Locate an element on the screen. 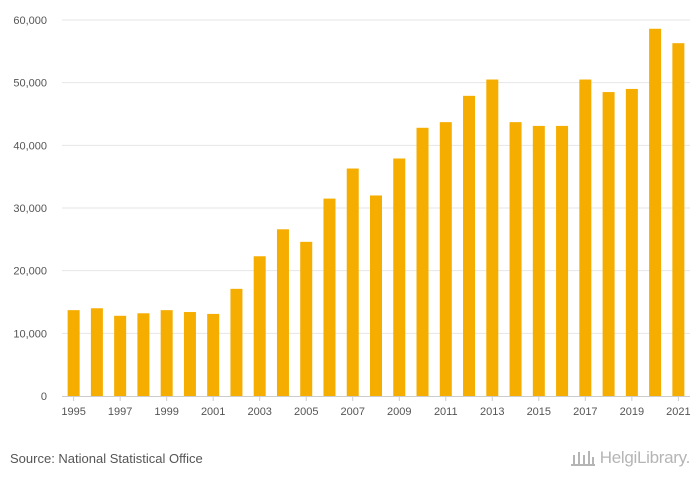 Image resolution: width=700 pixels, height=483 pixels. y-tick-label: 20,000 is located at coordinates (30, 272).